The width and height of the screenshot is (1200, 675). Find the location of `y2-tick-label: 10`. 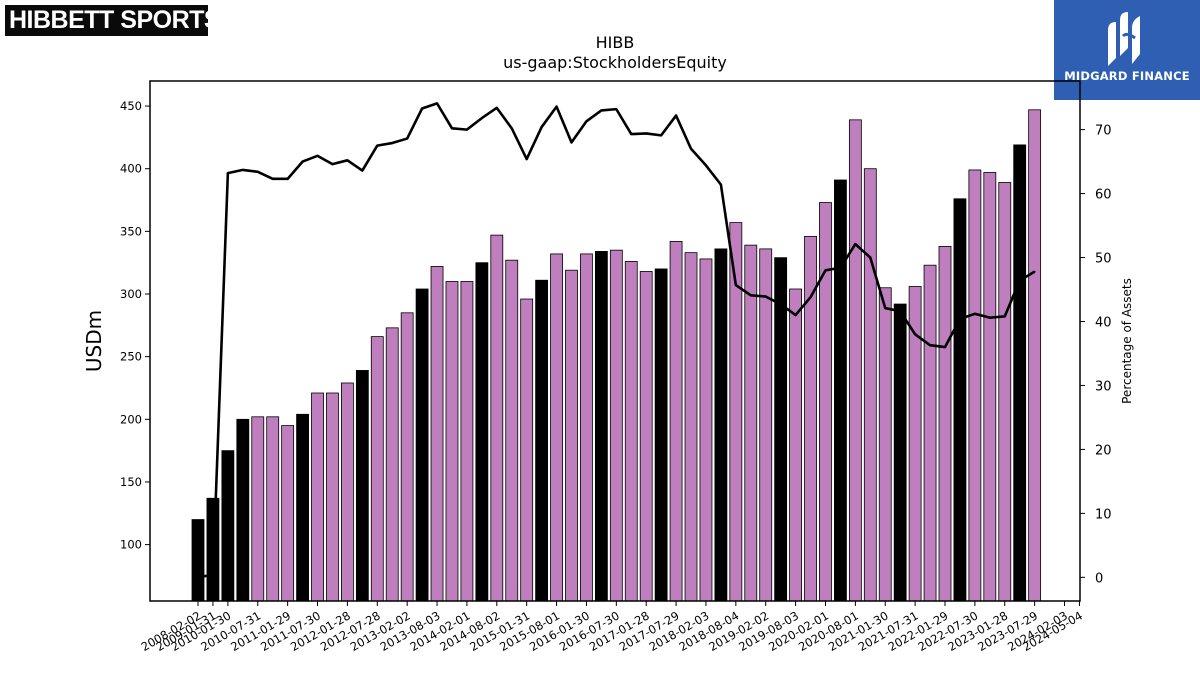

y2-tick-label: 10 is located at coordinates (1103, 514).